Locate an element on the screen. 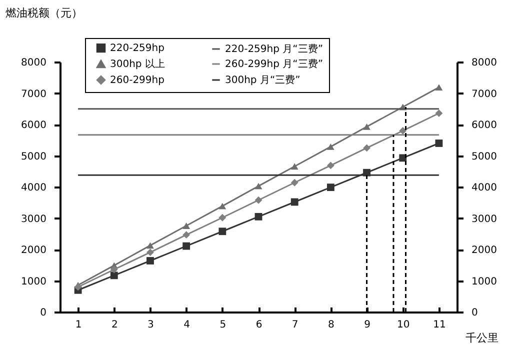  y-tick-label: 3000 is located at coordinates (33, 219).